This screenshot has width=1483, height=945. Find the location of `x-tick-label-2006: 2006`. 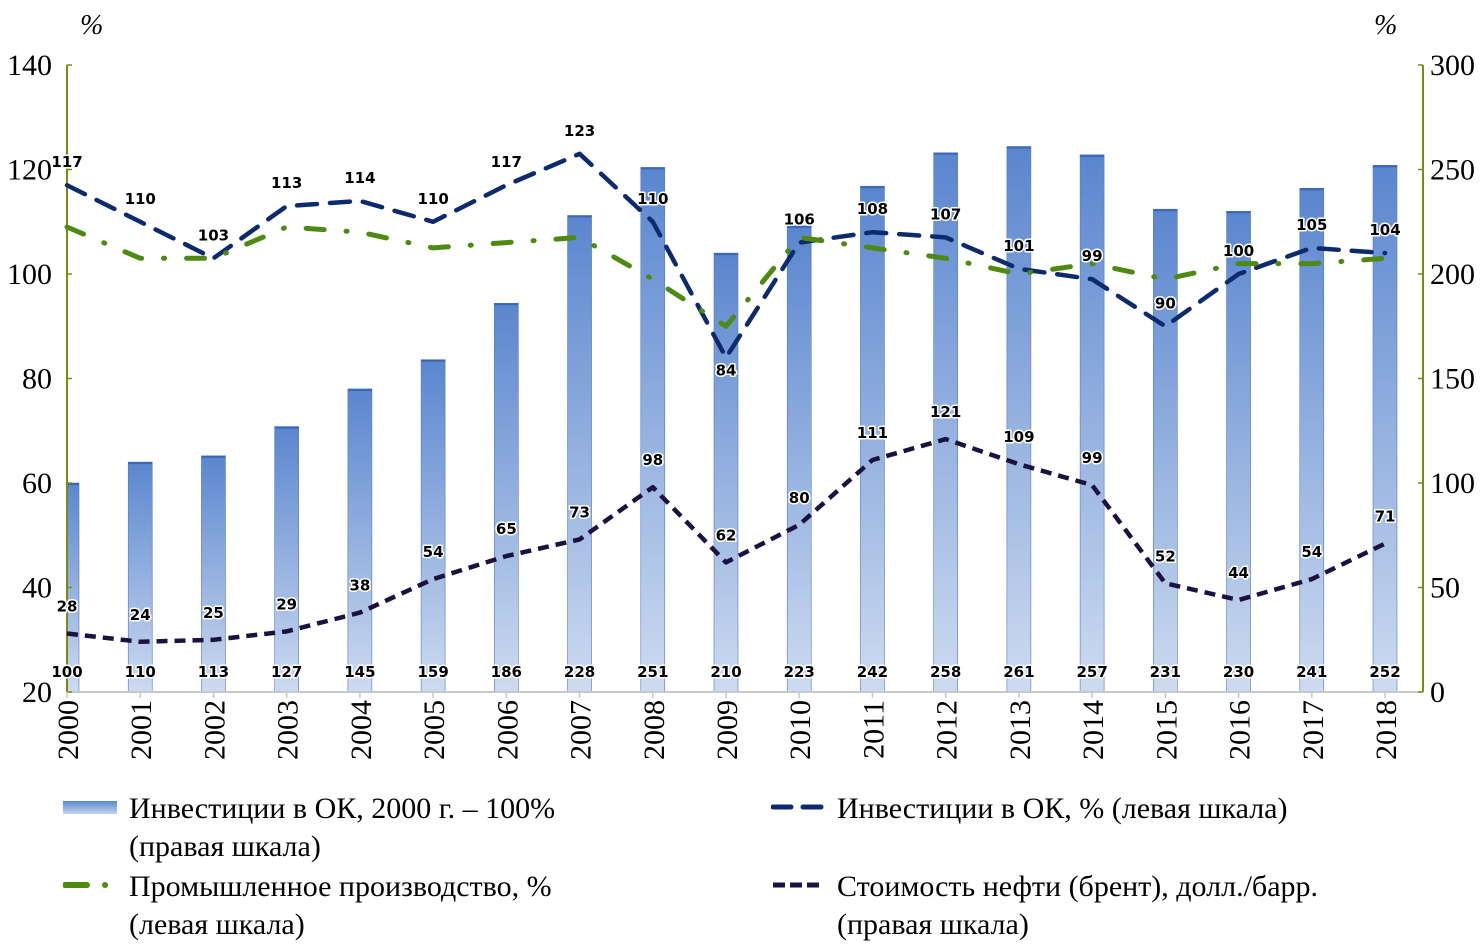

x-tick-label-2006: 2006 is located at coordinates (507, 730).